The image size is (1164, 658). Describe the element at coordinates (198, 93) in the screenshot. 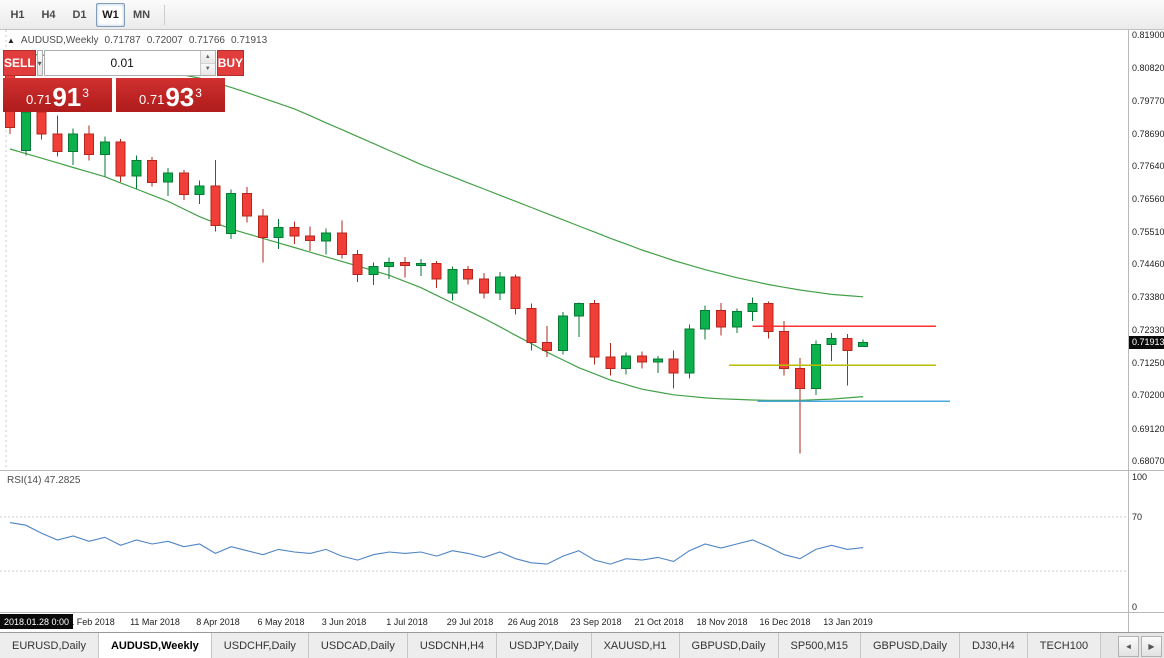

I see `buy-price-pip: 3` at that location.